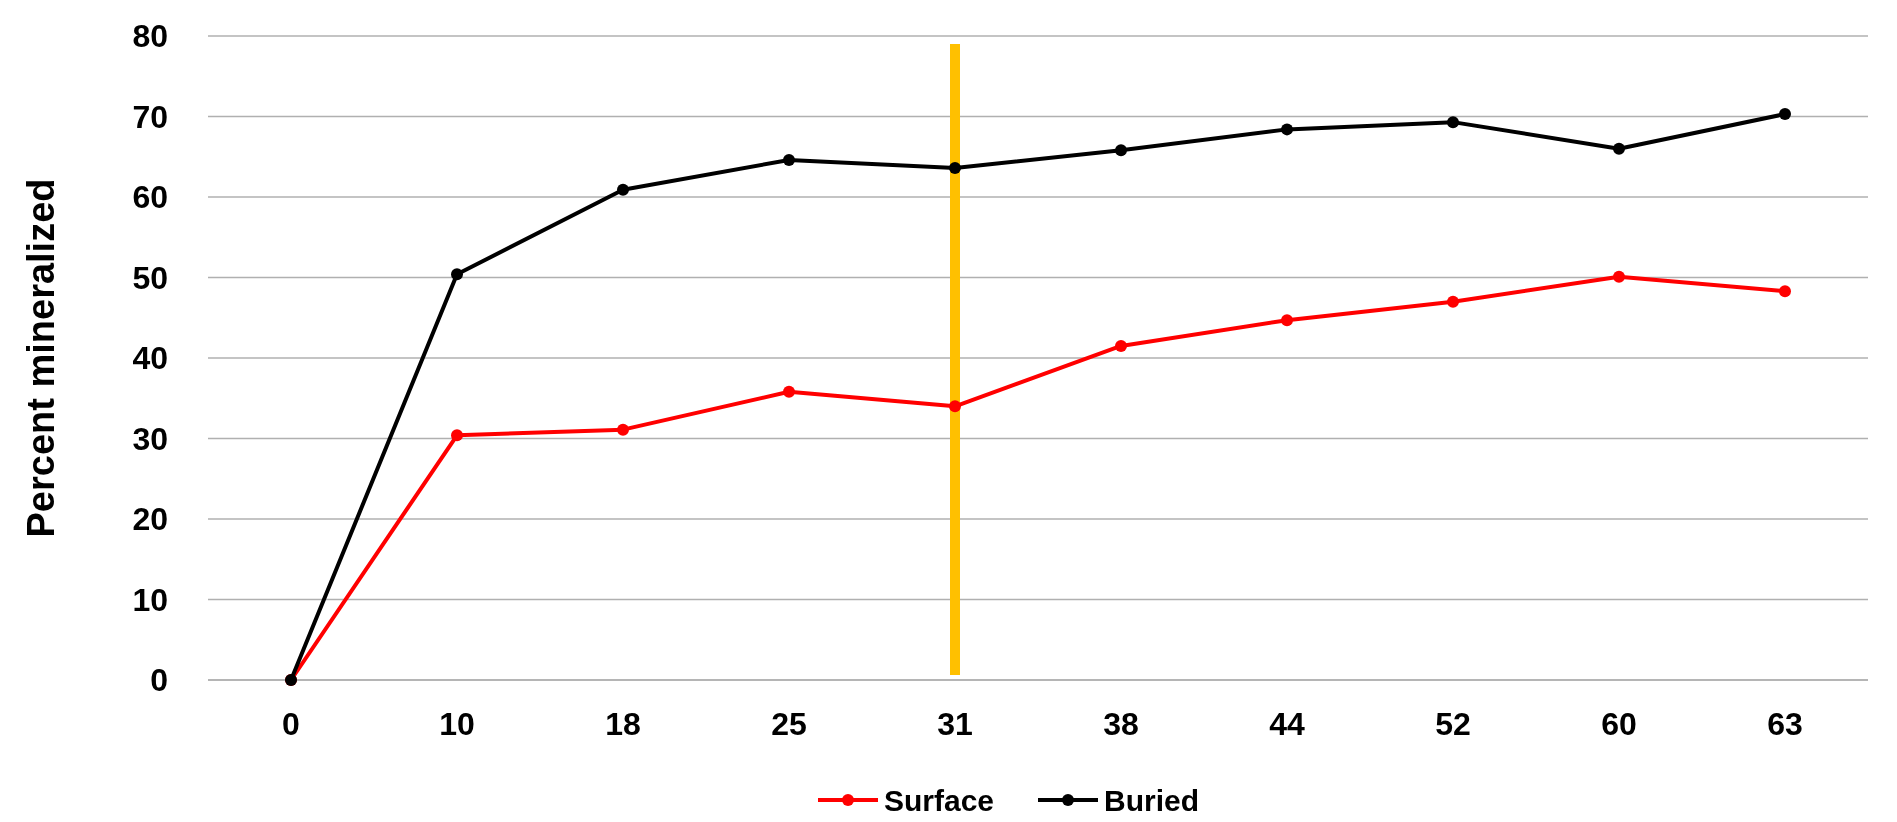 This screenshot has height=822, width=1897. Describe the element at coordinates (150, 116) in the screenshot. I see `y-tick-label: 70` at that location.